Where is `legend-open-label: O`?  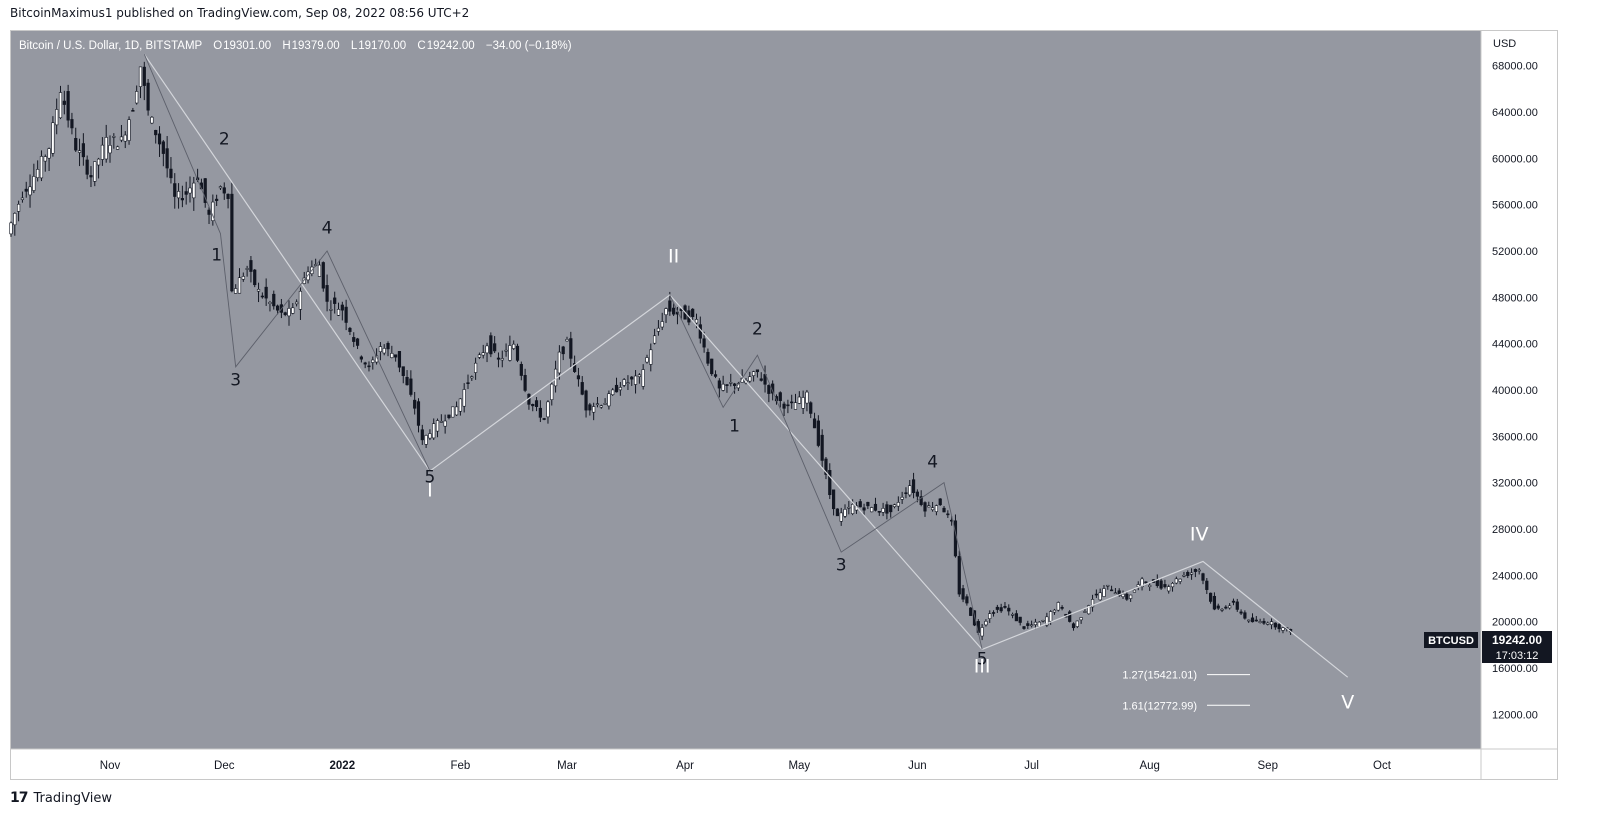 legend-open-label: O is located at coordinates (217, 46).